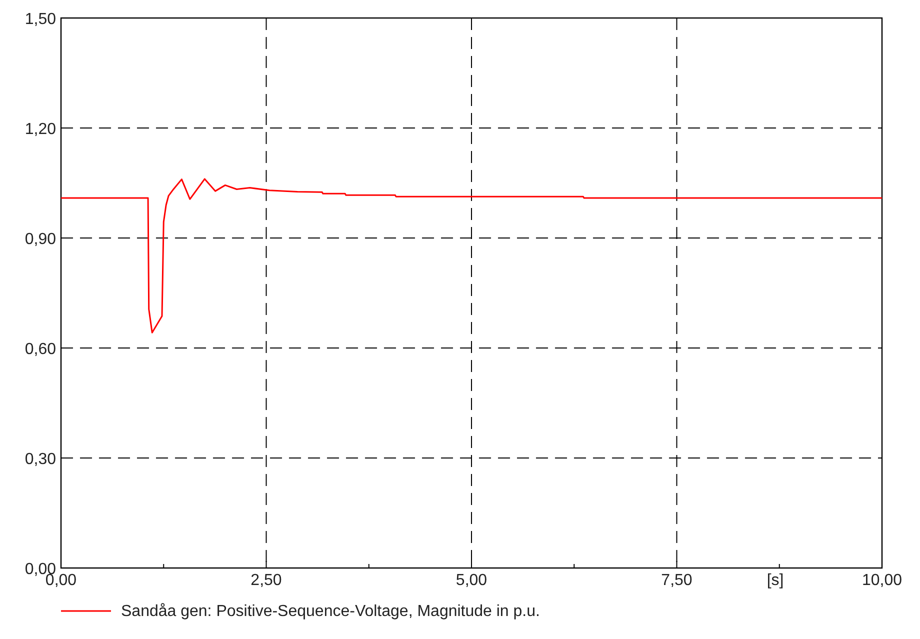 The width and height of the screenshot is (920, 639). I want to click on x-tick-label: 7,50, so click(676, 580).